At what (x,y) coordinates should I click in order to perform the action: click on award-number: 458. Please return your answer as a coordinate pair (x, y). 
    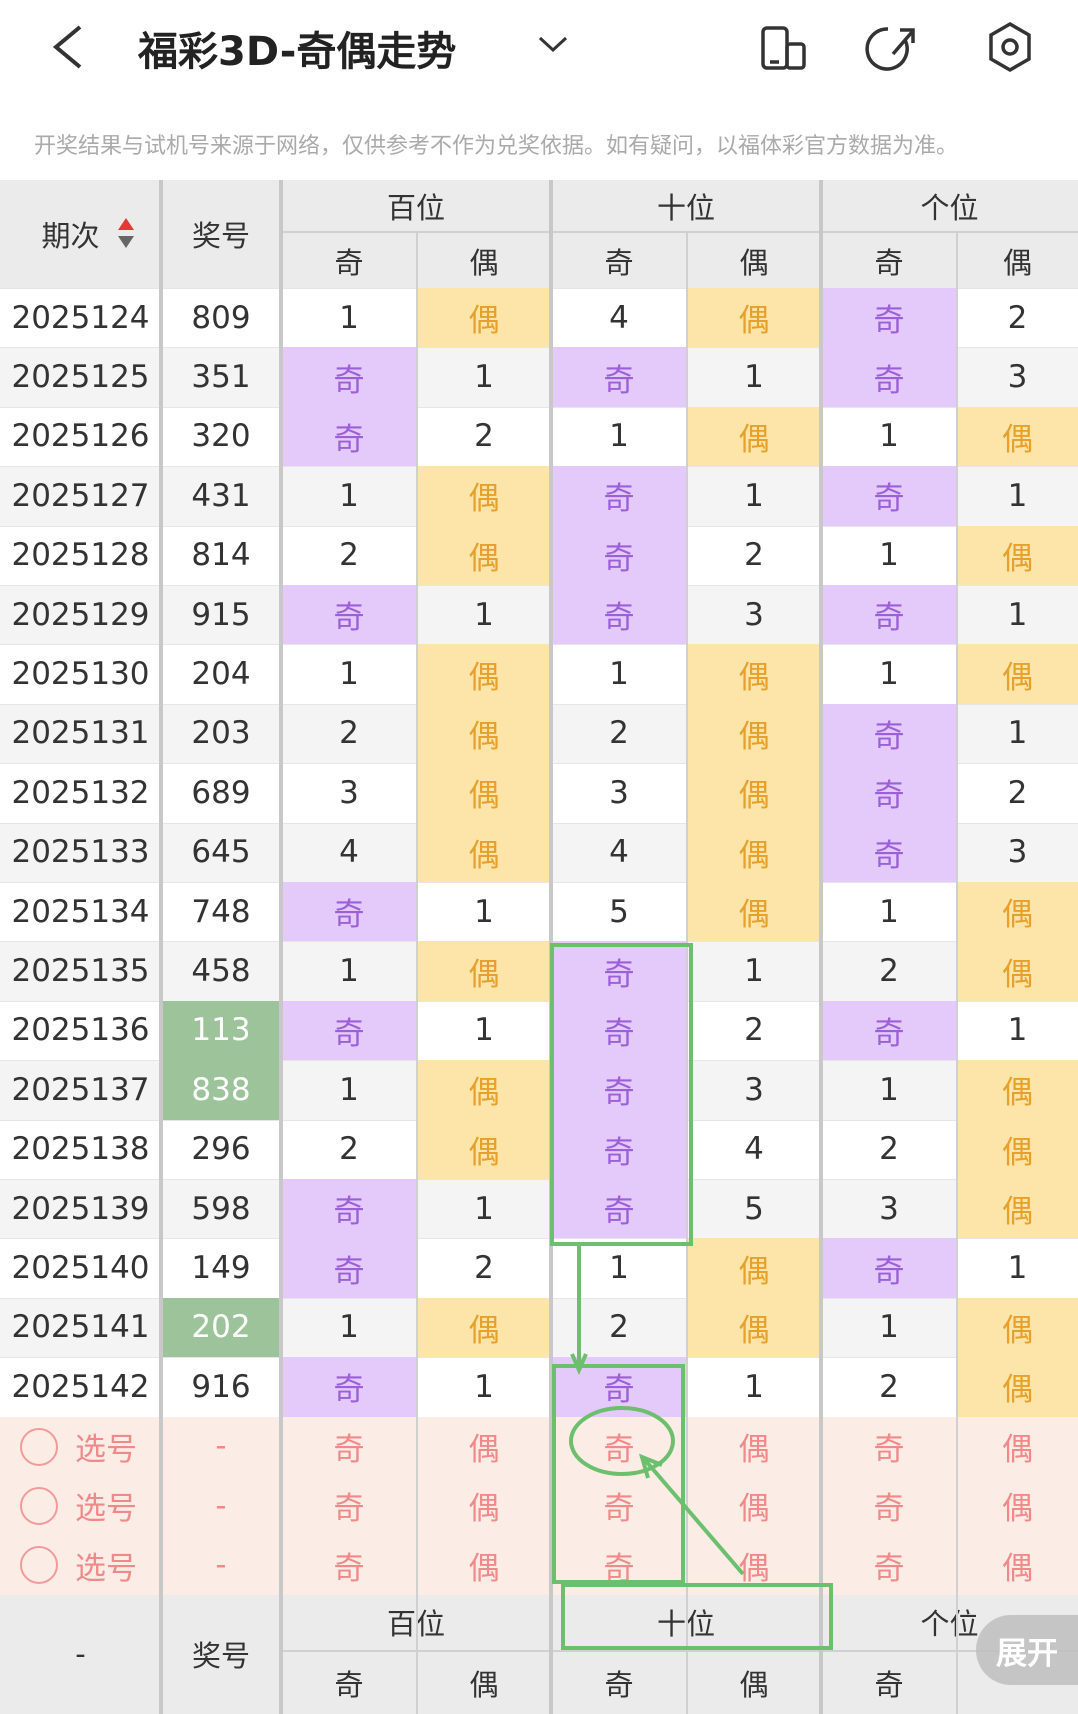
    Looking at the image, I should click on (221, 971).